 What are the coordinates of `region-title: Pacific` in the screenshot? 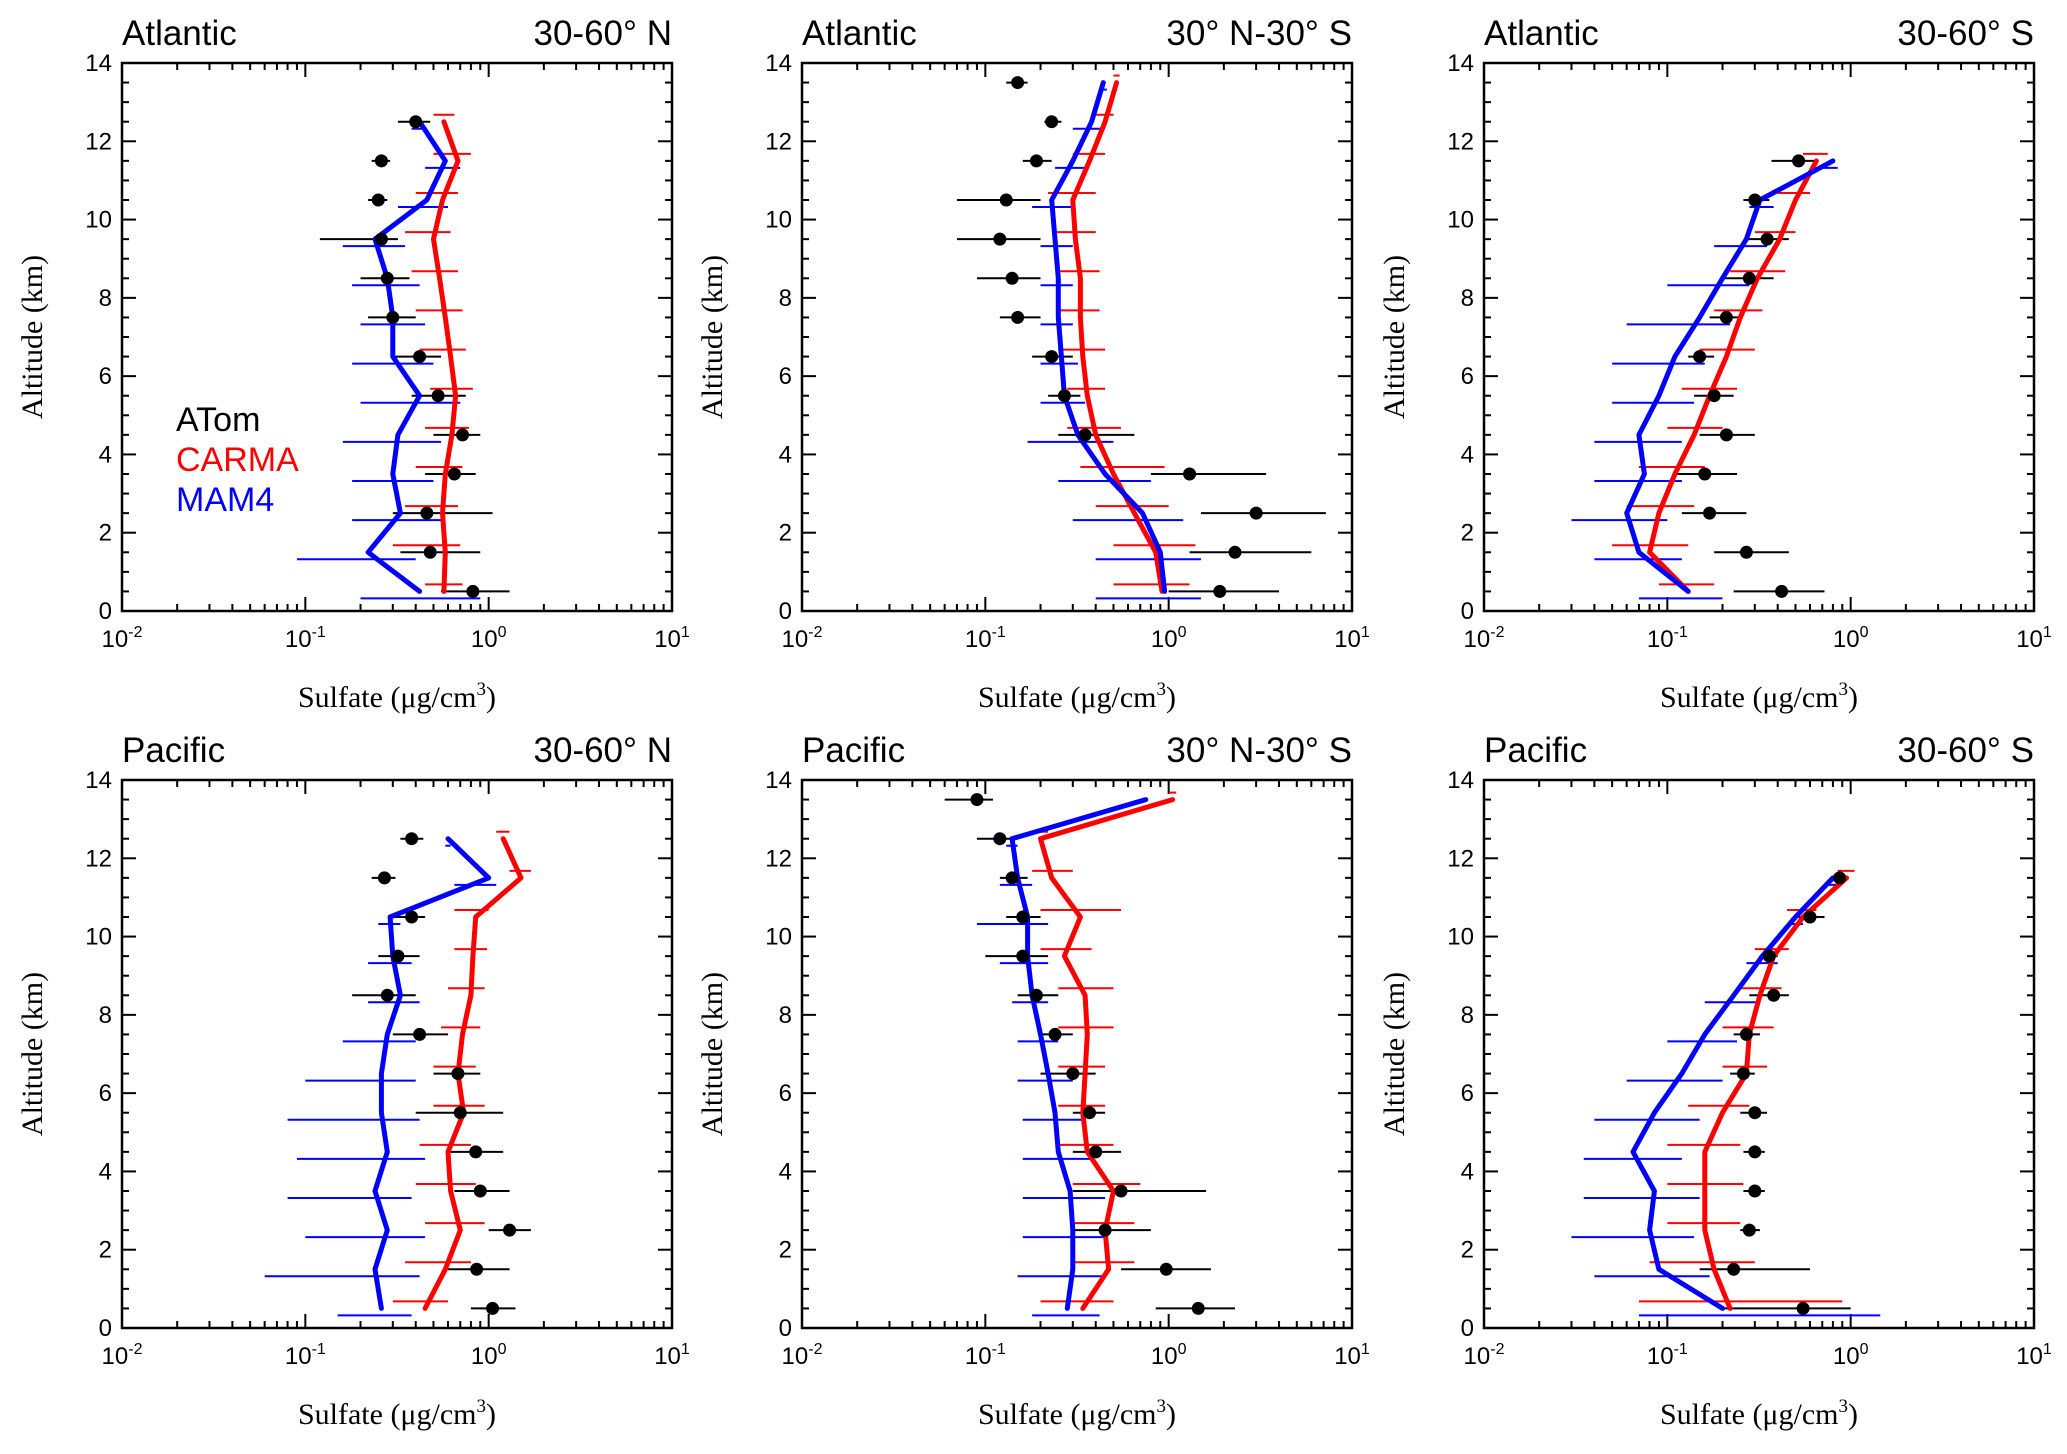 It's located at (853, 750).